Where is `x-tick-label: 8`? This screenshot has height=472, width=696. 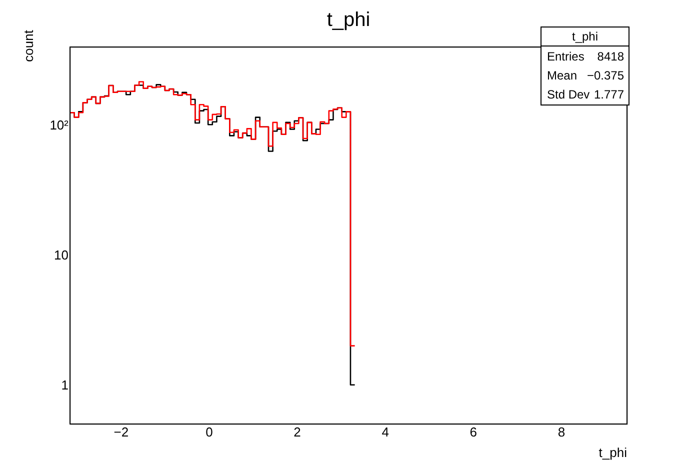
x-tick-label: 8 is located at coordinates (562, 432).